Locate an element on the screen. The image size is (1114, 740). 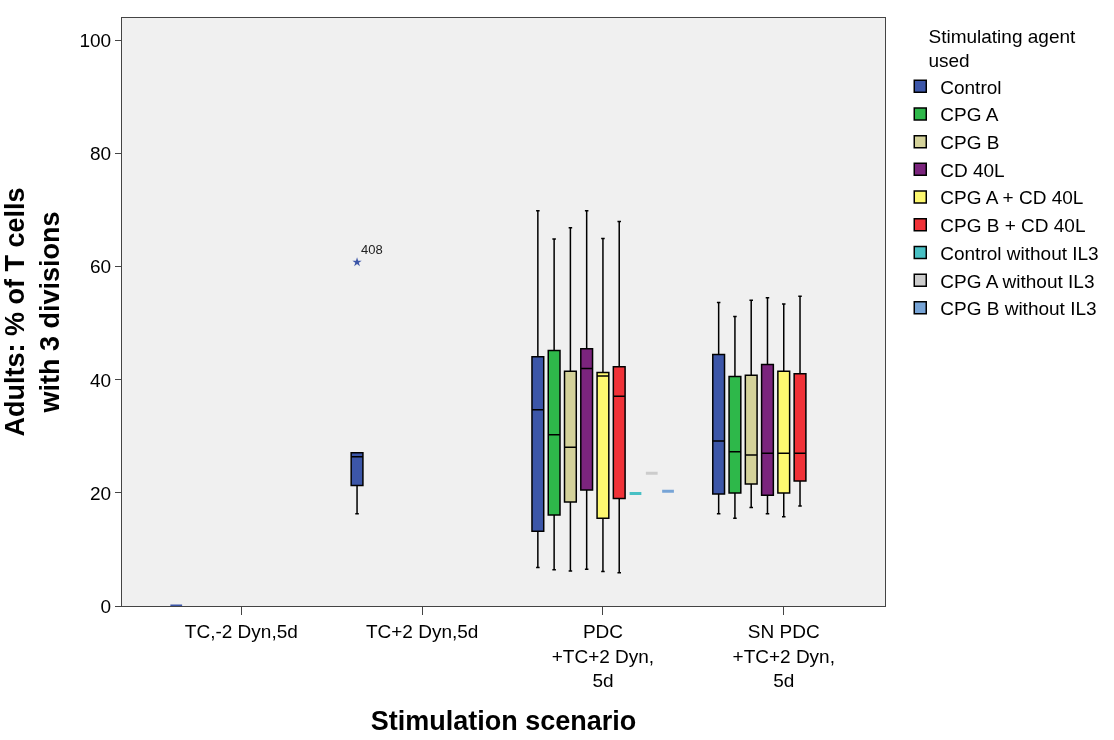
x-tick-label: SN PDC +TC+2 Dyn, 5d is located at coordinates (783, 656).